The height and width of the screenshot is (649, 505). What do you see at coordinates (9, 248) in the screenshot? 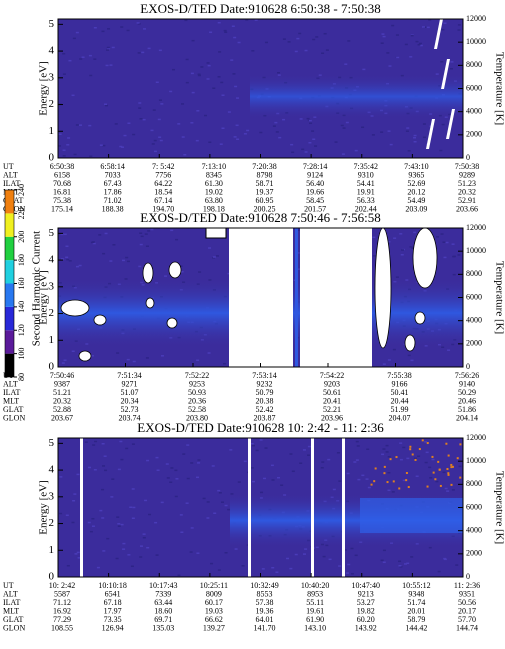
I see `colorbar-segment` at bounding box center [9, 248].